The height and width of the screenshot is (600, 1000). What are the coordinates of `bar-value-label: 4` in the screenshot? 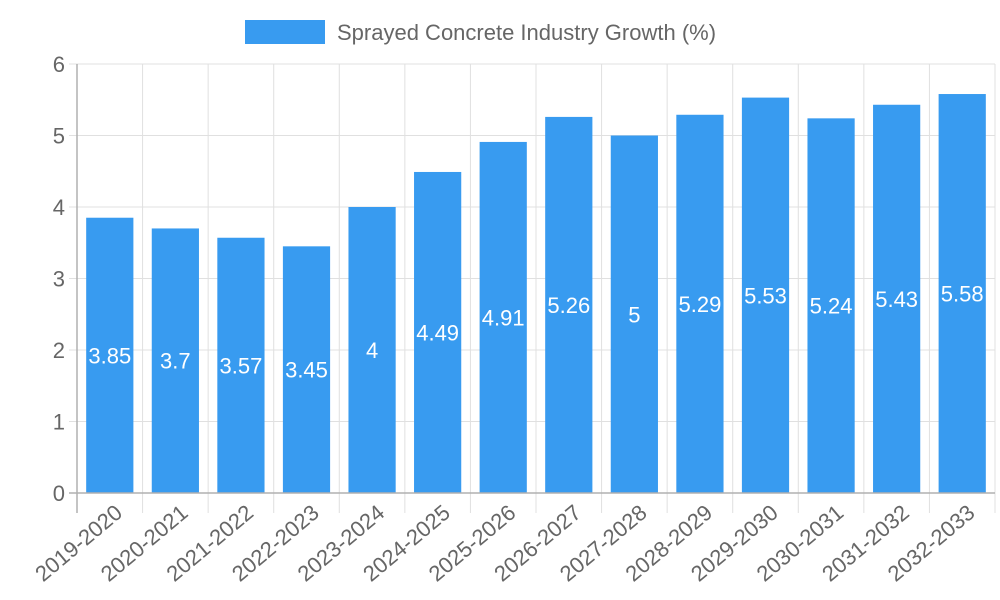 It's located at (372, 350).